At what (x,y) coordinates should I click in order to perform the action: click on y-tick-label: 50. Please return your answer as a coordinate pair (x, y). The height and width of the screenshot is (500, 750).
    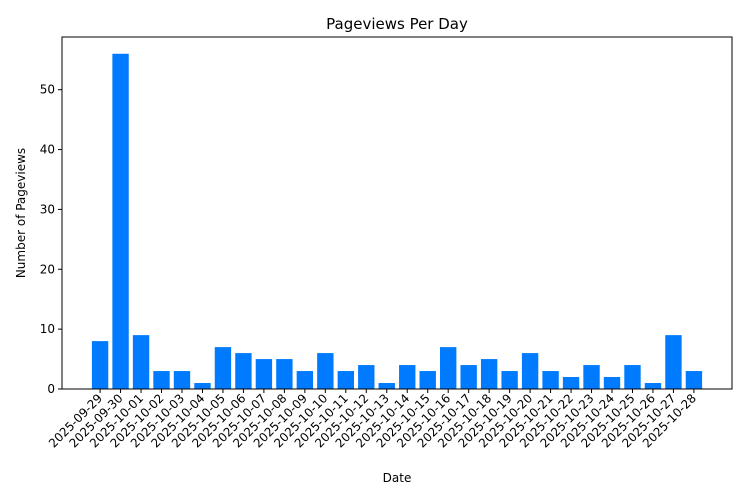
    Looking at the image, I should click on (47, 90).